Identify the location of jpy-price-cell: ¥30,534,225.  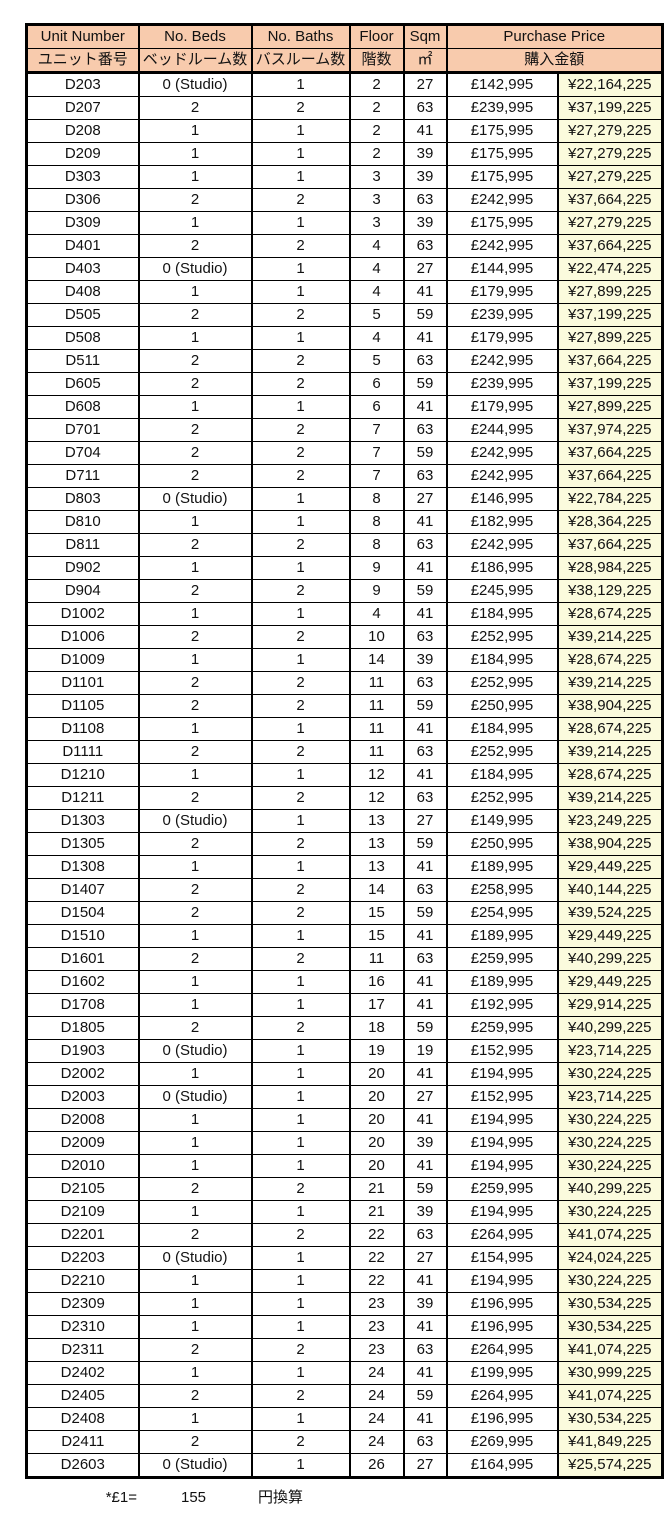
(610, 1419).